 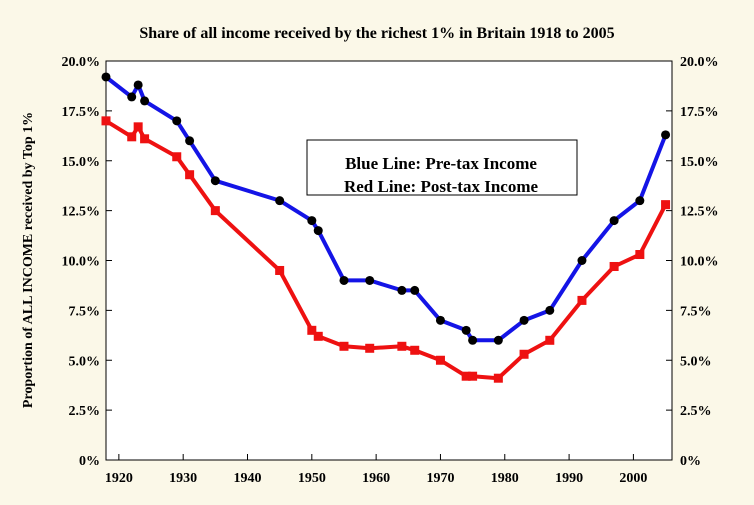 What do you see at coordinates (633, 478) in the screenshot?
I see `x-tick-label: 2000` at bounding box center [633, 478].